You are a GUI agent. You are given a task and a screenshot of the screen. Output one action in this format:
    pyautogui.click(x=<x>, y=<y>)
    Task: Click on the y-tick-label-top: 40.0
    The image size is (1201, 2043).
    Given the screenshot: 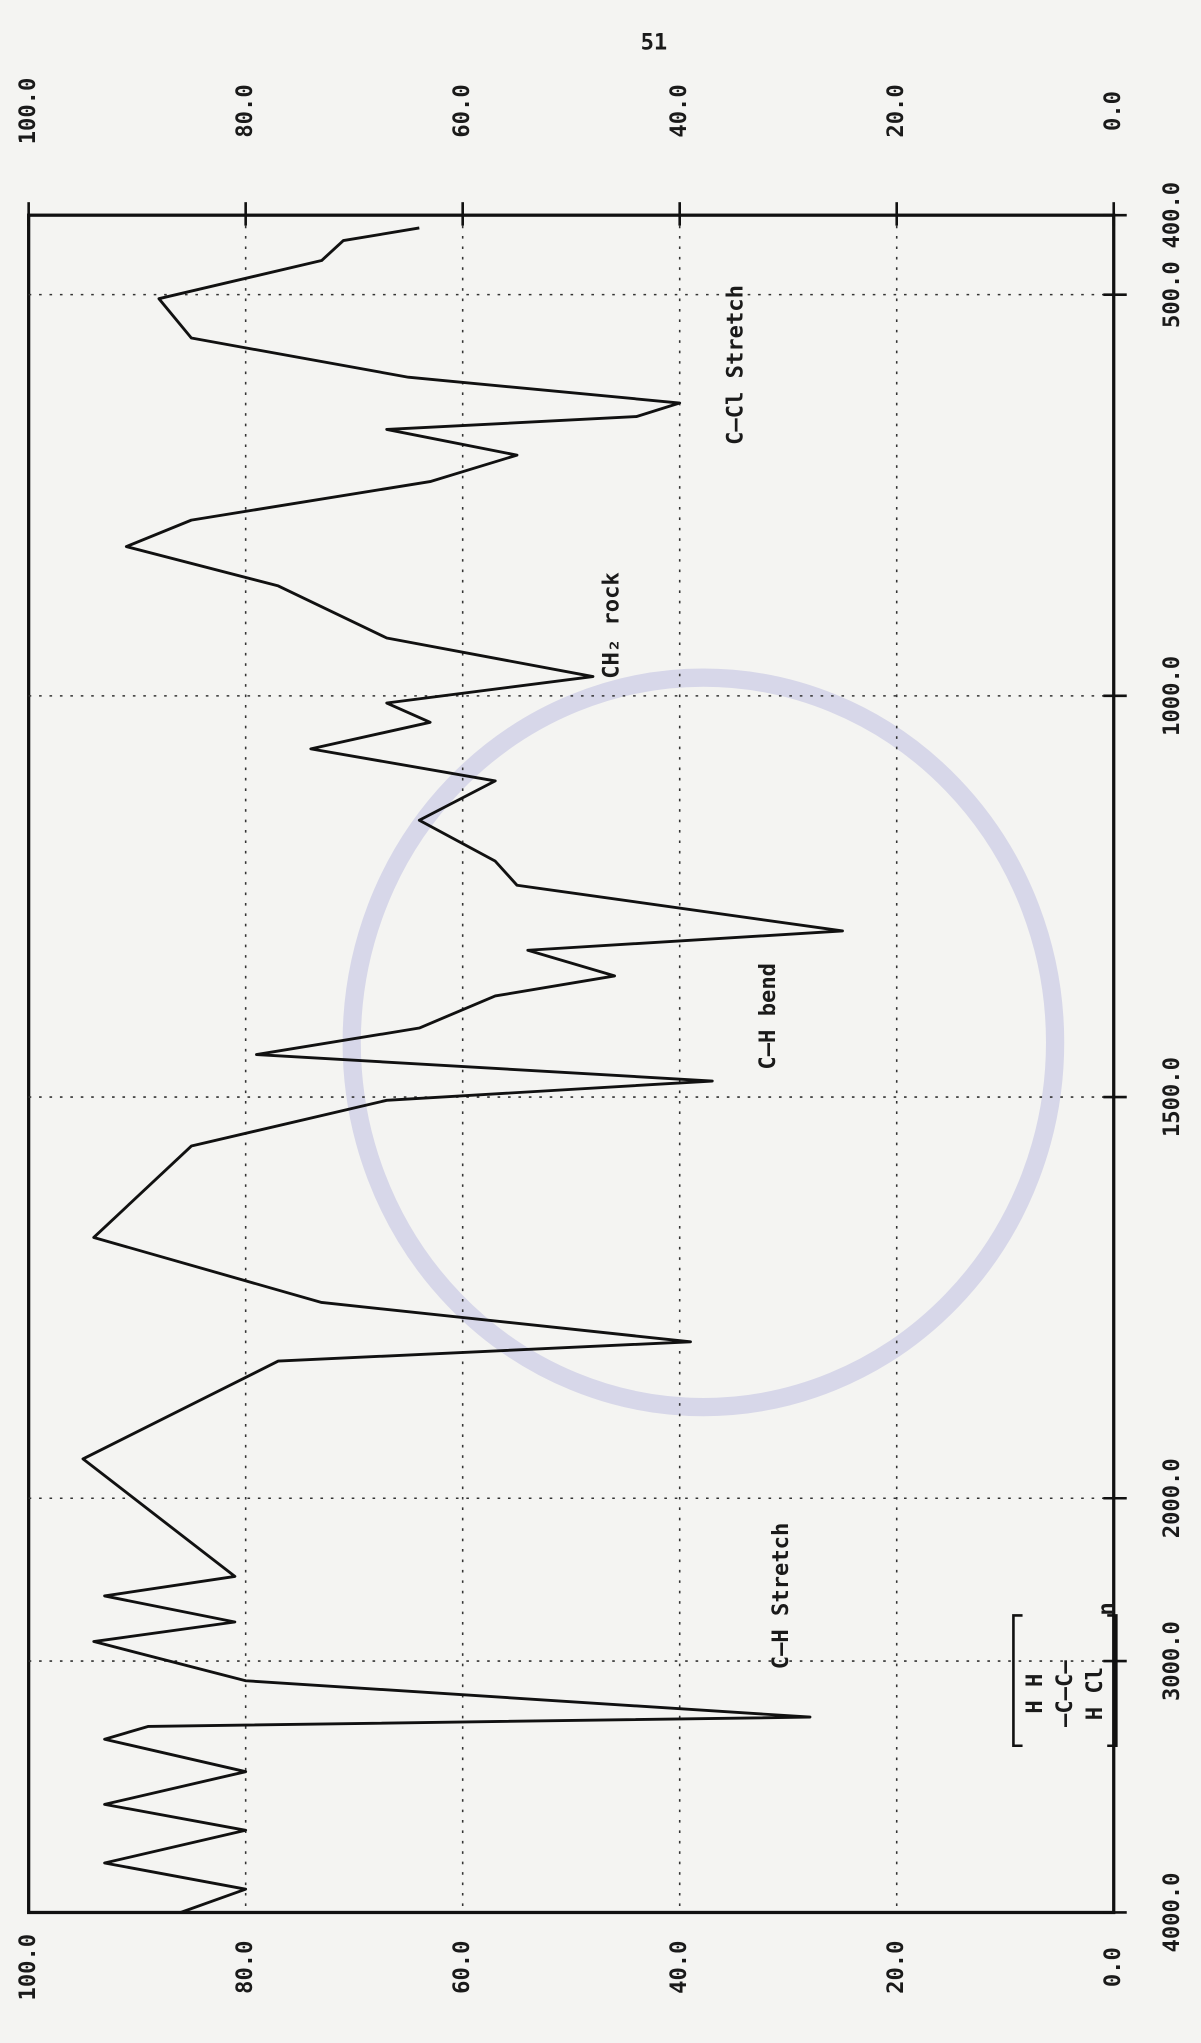 What is the action you would take?
    pyautogui.click(x=679, y=110)
    